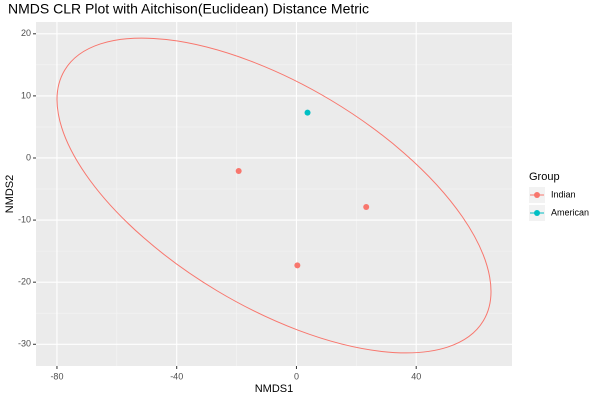 This screenshot has width=600, height=400. What do you see at coordinates (56, 376) in the screenshot?
I see `x-tick-label: -80` at bounding box center [56, 376].